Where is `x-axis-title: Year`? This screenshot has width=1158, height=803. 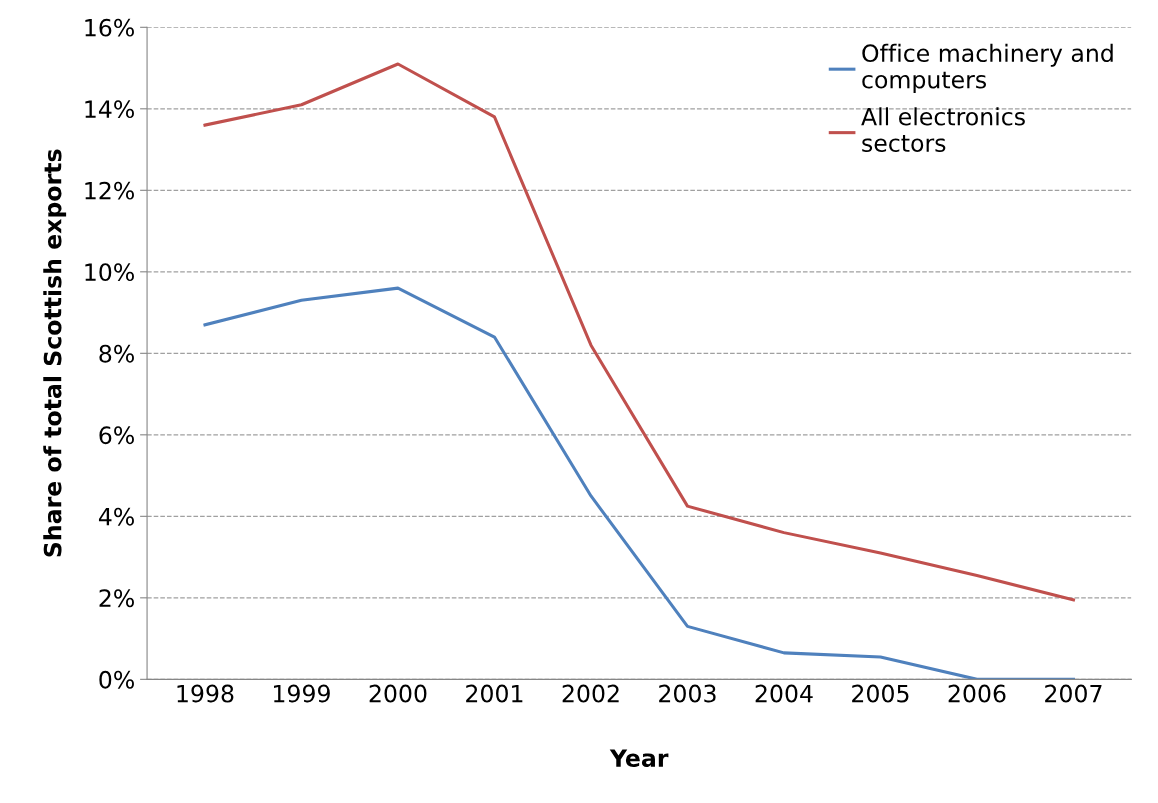 x-axis-title: Year is located at coordinates (639, 758).